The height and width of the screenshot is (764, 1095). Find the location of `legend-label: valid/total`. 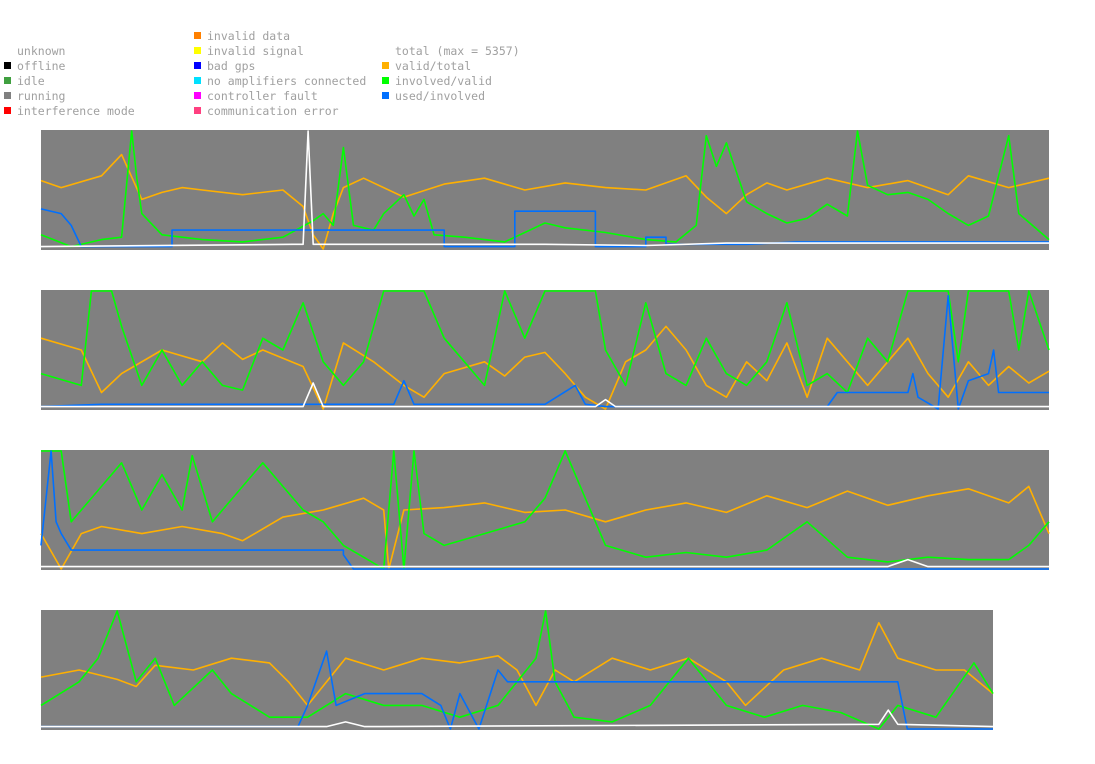

legend-label: valid/total is located at coordinates (433, 66).